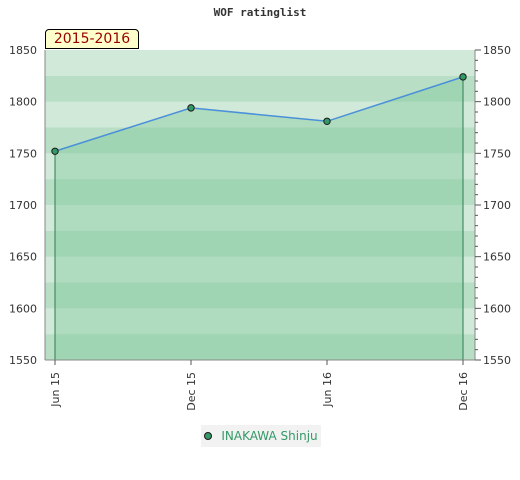  I want to click on y-tick-label-right: 1850, so click(497, 50).